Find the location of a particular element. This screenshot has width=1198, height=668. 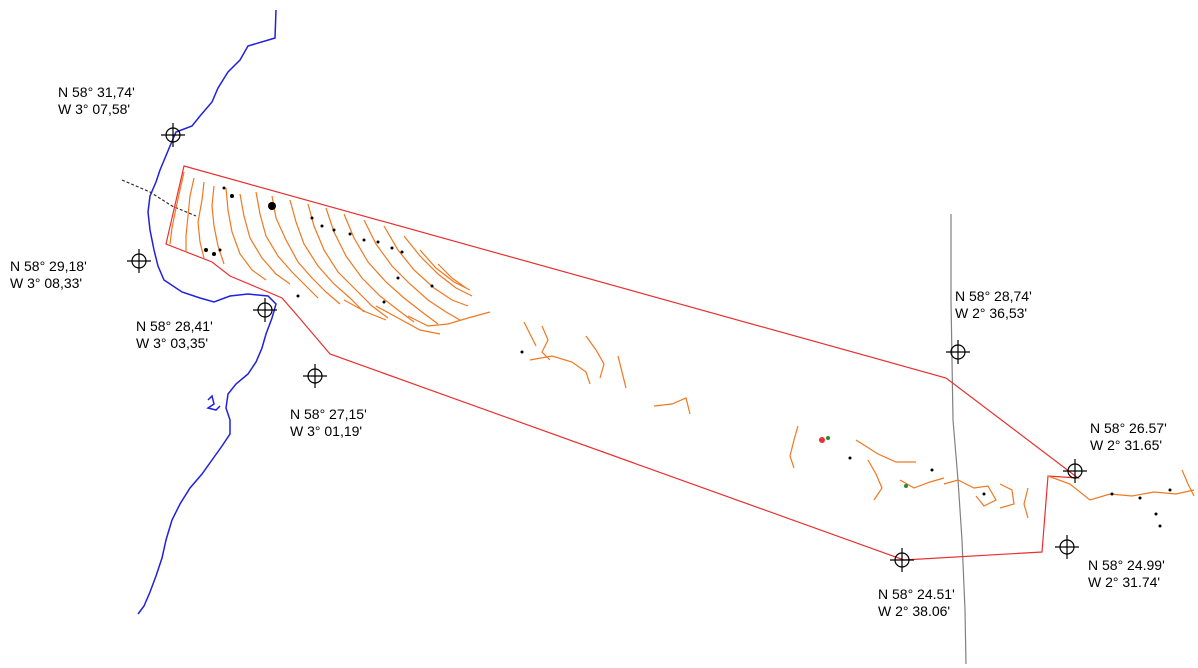

coord-lon: W 3° 03,35' is located at coordinates (172, 343).